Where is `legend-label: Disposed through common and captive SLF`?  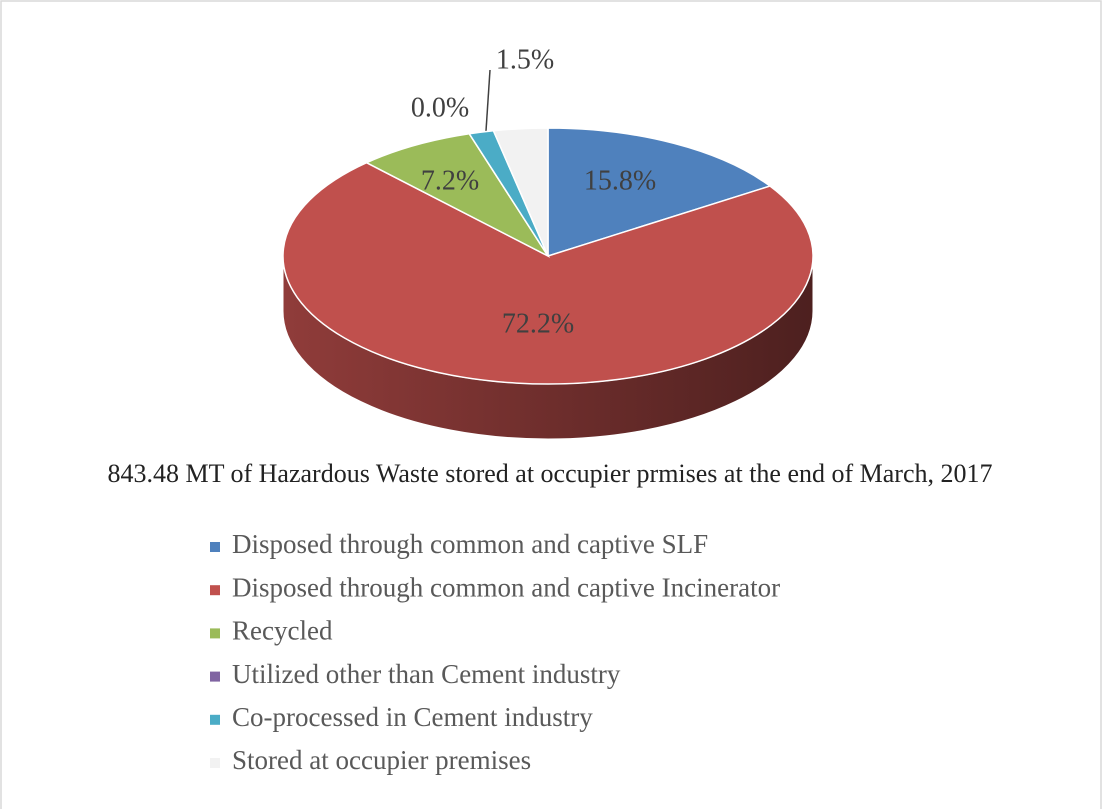 legend-label: Disposed through common and captive SLF is located at coordinates (470, 544).